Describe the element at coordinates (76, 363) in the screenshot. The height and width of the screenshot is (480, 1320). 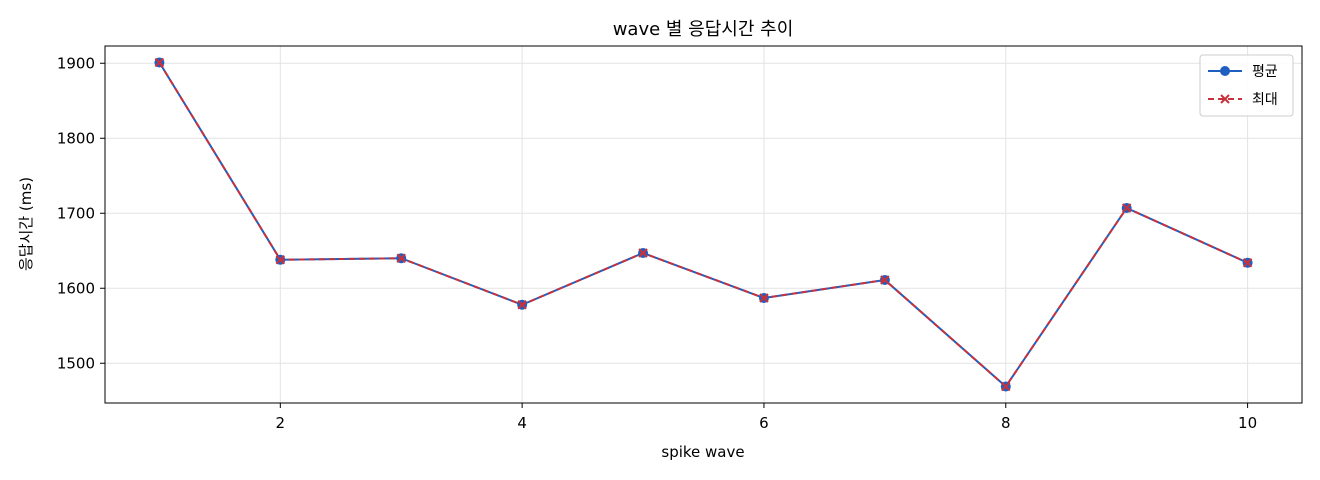
I see `y-tick-label: 1500` at that location.